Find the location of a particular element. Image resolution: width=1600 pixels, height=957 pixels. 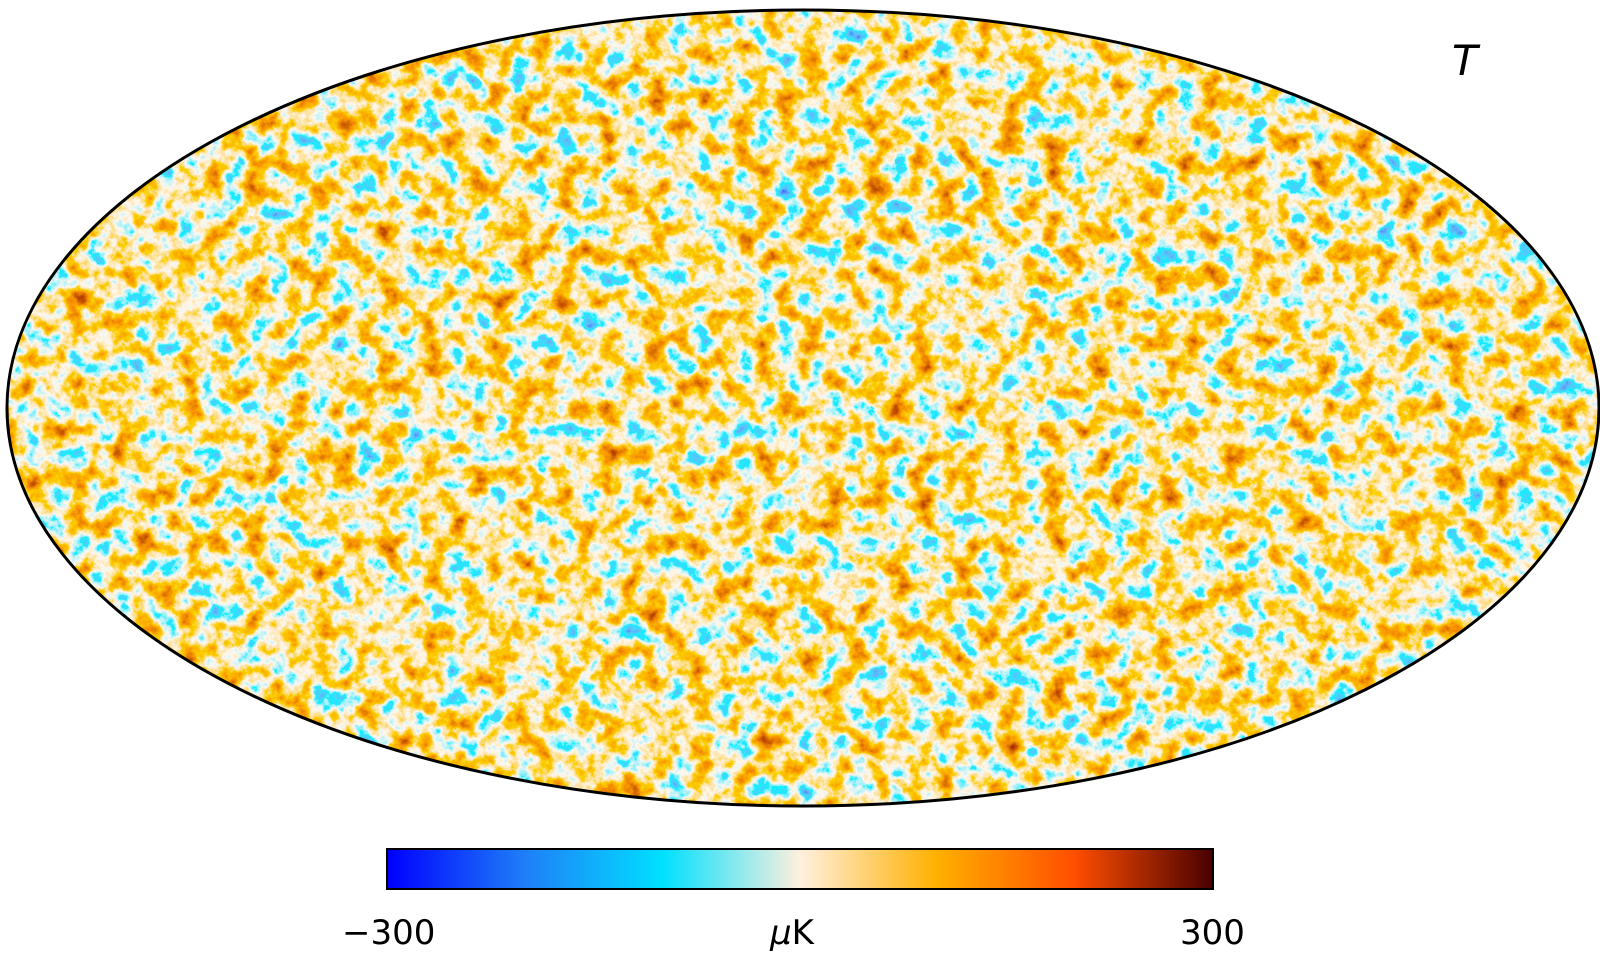

colorbar-max-label: 300 is located at coordinates (1212, 933).